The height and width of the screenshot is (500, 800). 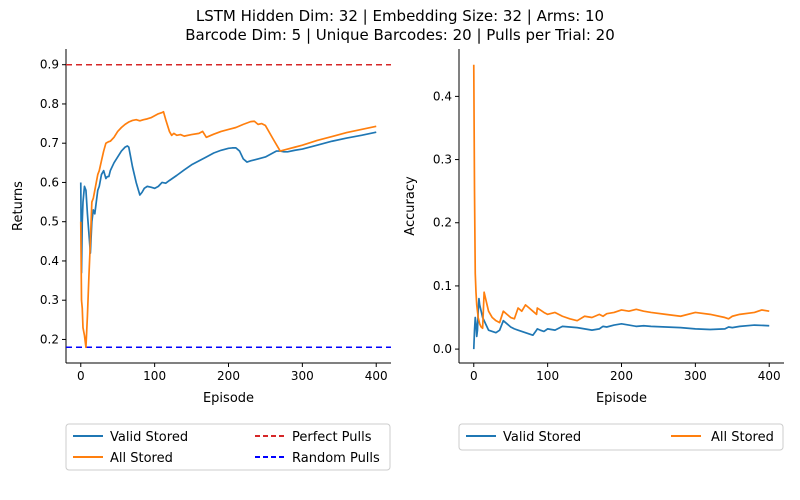 What do you see at coordinates (49, 339) in the screenshot?
I see `returns-ytick-label-0-2: 0.2` at bounding box center [49, 339].